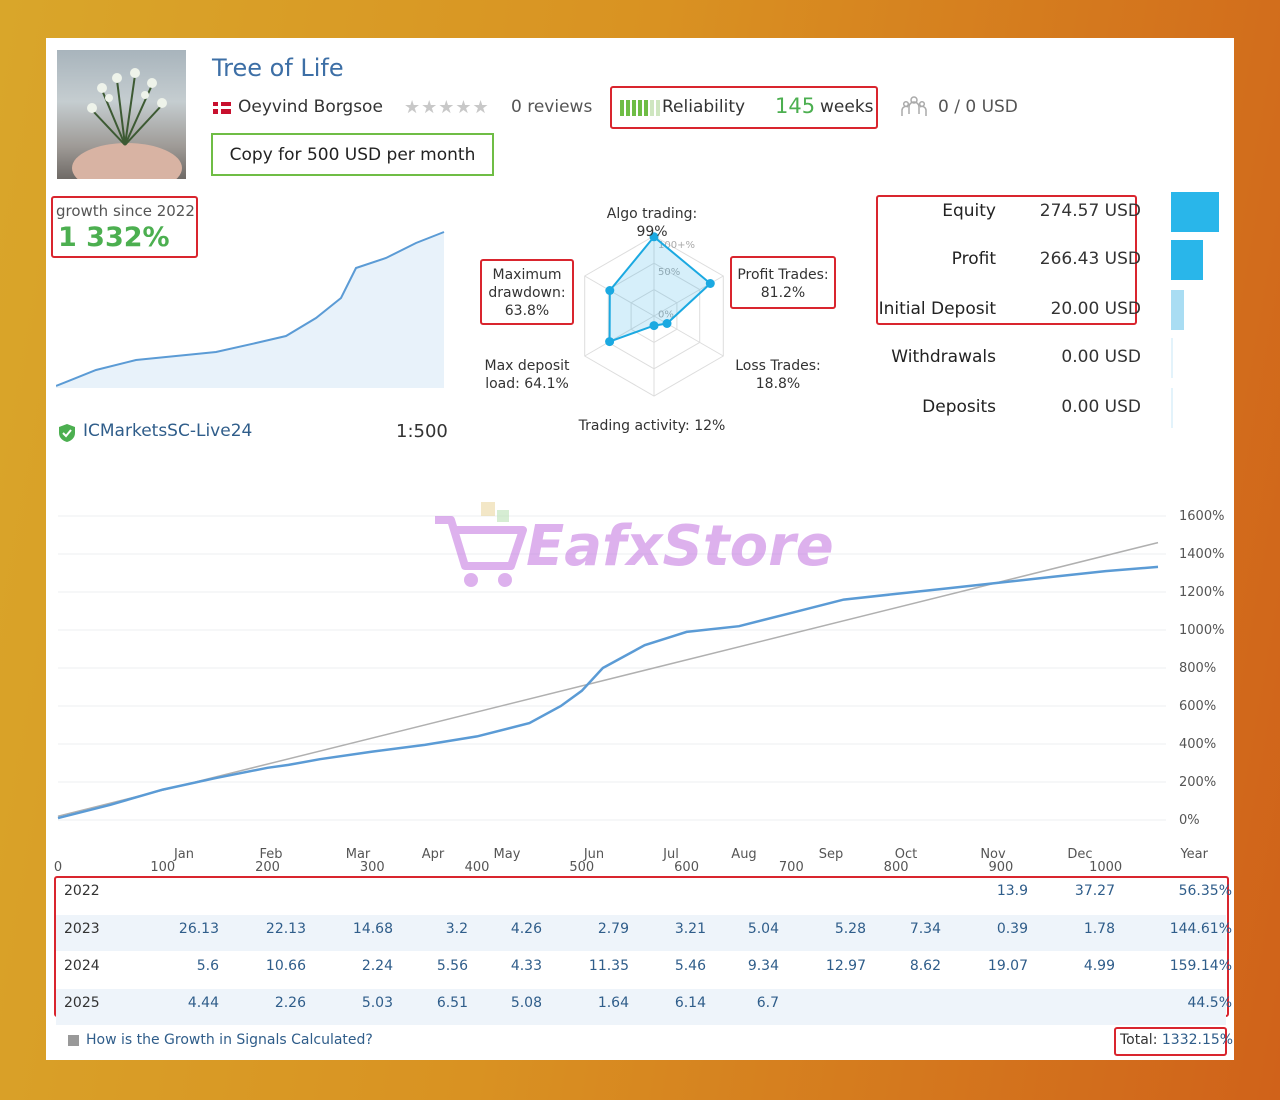 Image resolution: width=1280 pixels, height=1100 pixels. Describe the element at coordinates (686, 867) in the screenshot. I see `x-tick-label: 600` at that location.